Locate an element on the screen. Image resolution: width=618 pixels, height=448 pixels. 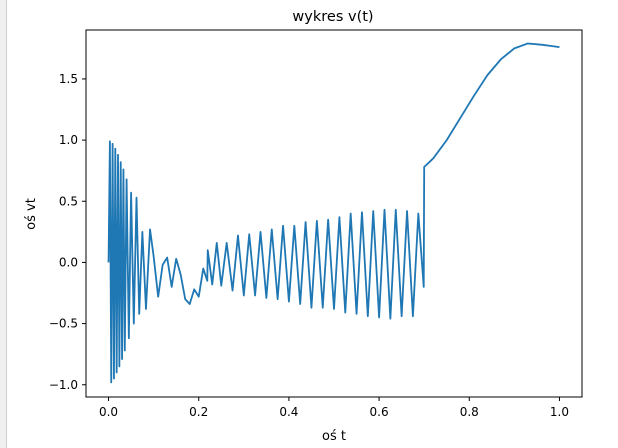
x-axis-label: oś t is located at coordinates (334, 436).